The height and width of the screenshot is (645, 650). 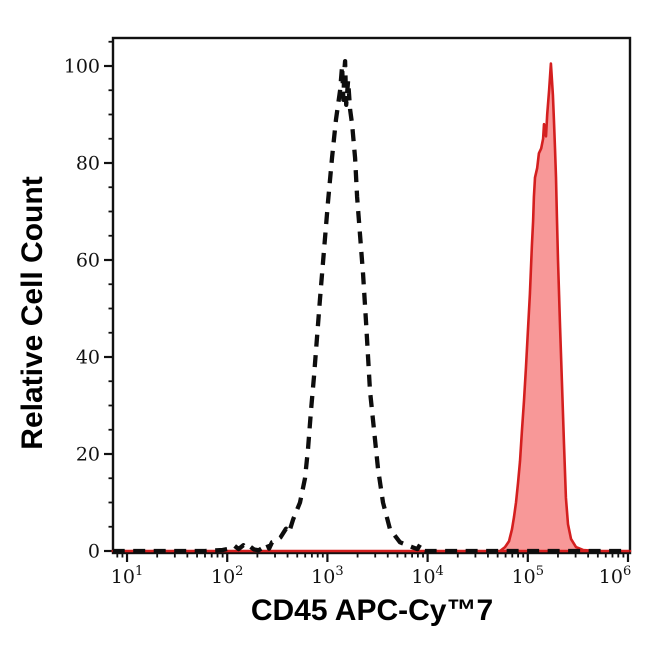 I want to click on x-tick-label: 10², so click(x=227, y=576).